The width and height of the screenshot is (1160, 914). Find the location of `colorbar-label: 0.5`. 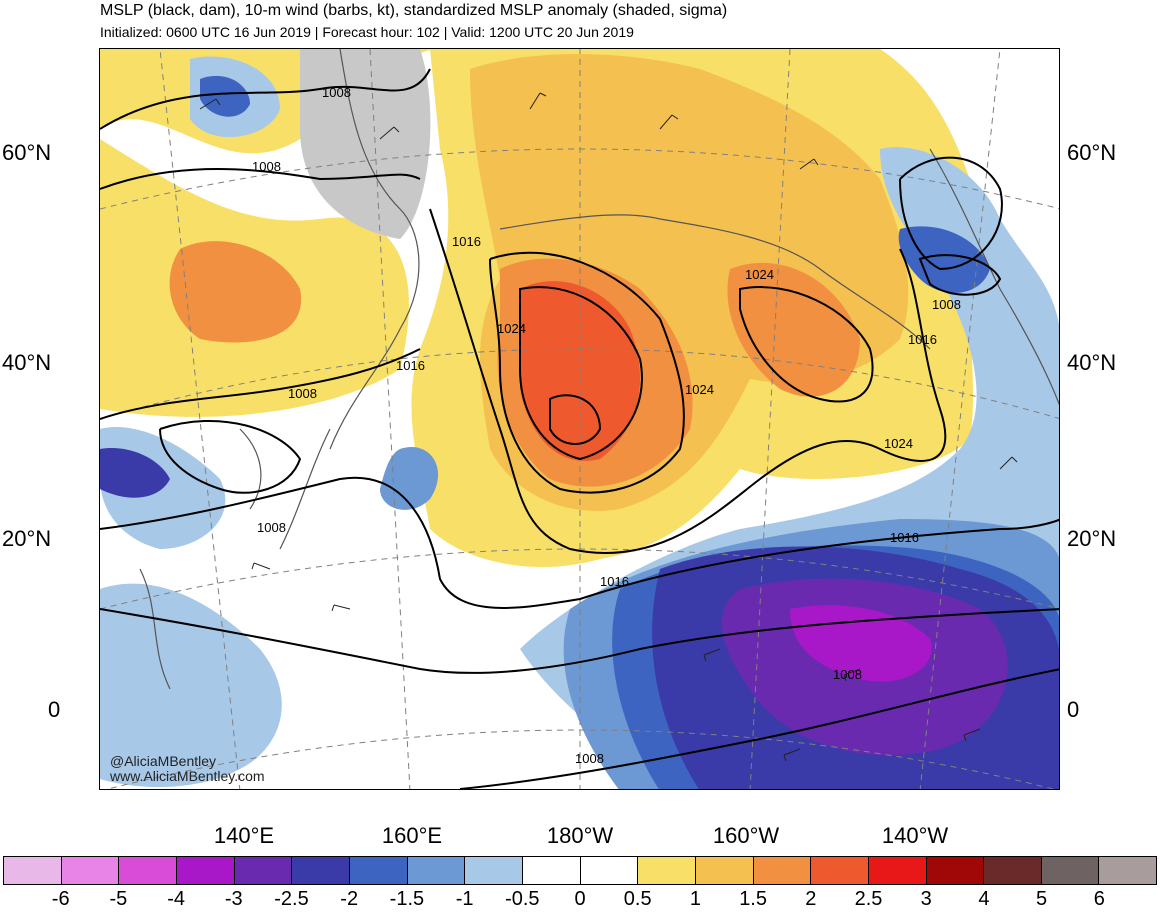

colorbar-label: 0.5 is located at coordinates (637, 899).